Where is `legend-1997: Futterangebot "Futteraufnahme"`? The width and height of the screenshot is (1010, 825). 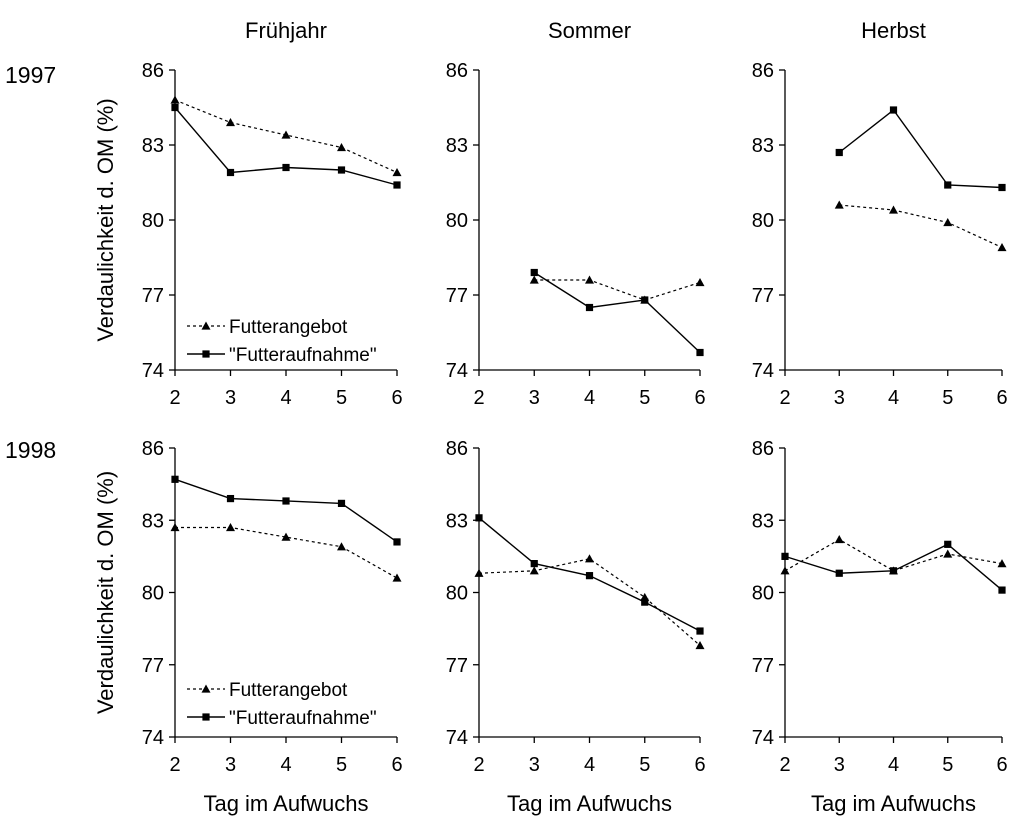
legend-1997: Futterangebot "Futteraufnahme" is located at coordinates (282, 341).